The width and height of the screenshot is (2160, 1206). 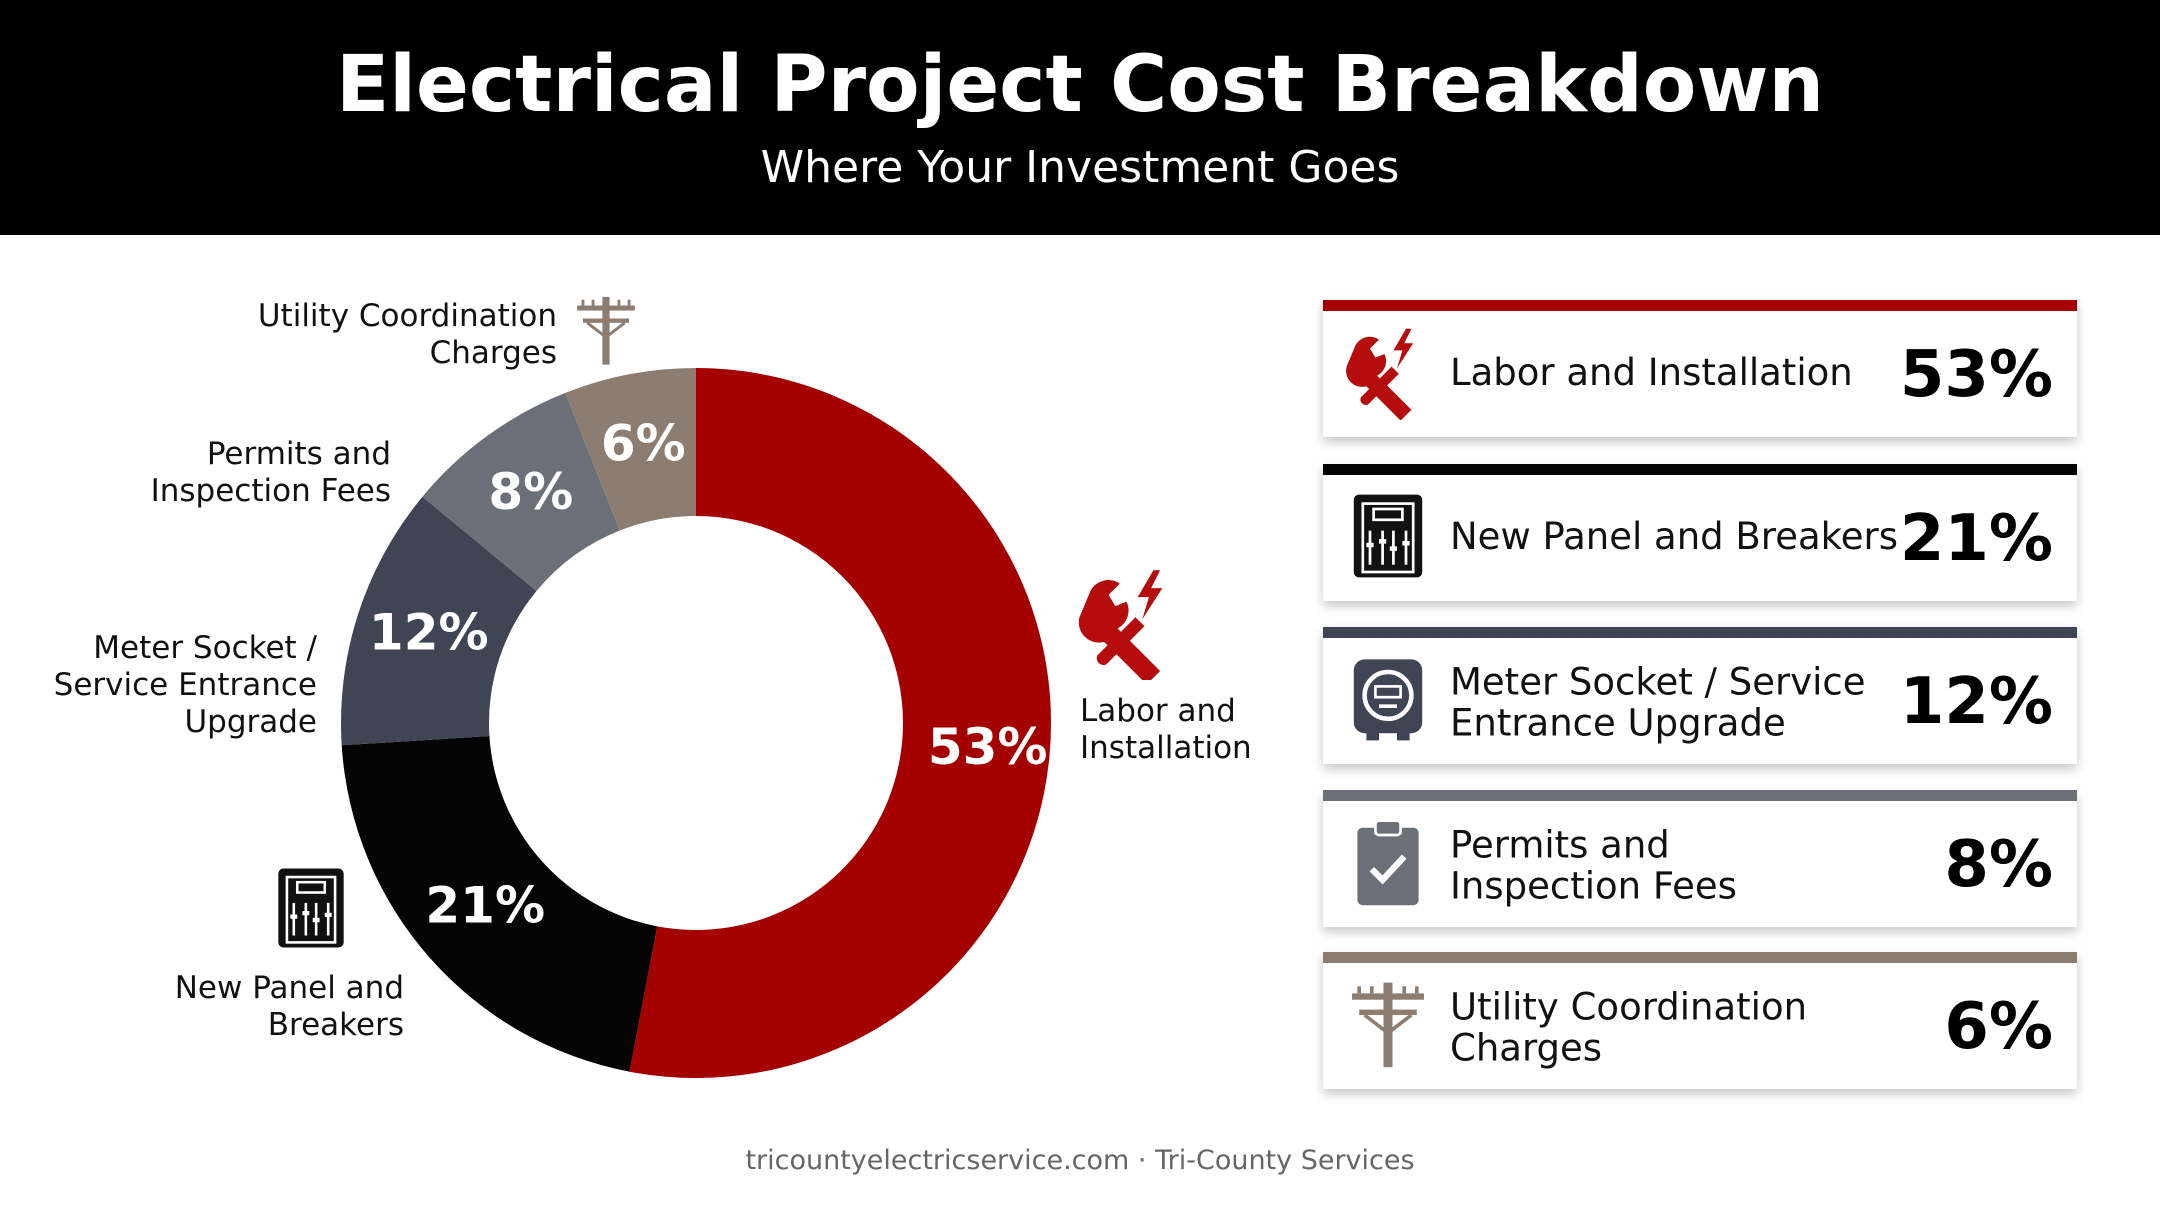 What do you see at coordinates (289, 1006) in the screenshot?
I see `slice-category-label: New Panel and Breakers` at bounding box center [289, 1006].